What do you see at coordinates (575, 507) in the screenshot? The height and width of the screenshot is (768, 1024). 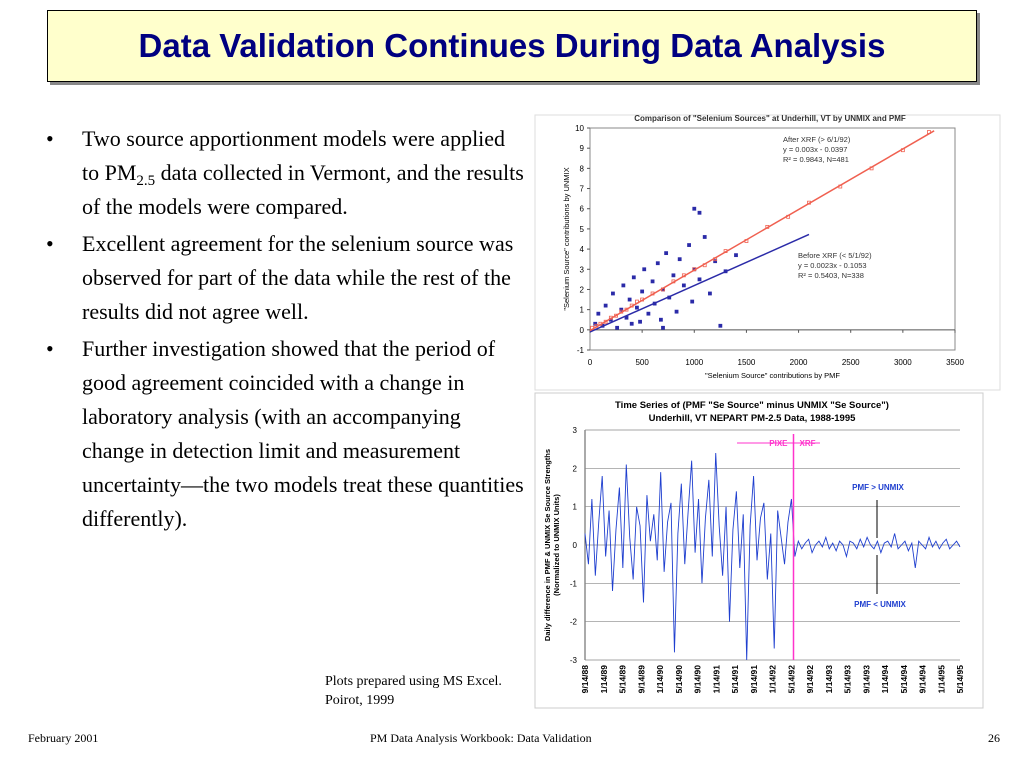 I see `y-tick-label: 1` at bounding box center [575, 507].